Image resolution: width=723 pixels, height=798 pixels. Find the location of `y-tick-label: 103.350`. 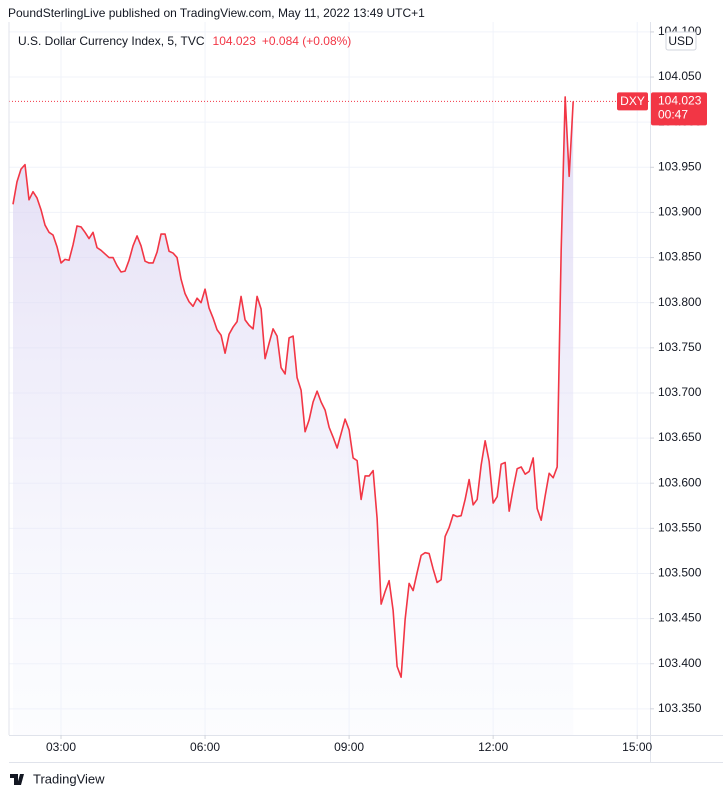

y-tick-label: 103.350 is located at coordinates (680, 708).